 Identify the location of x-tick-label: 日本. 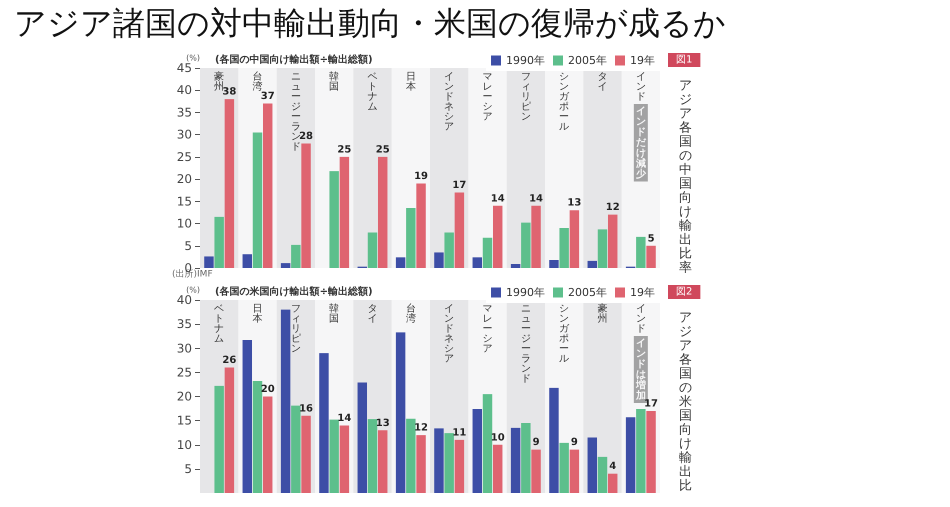
(411, 82).